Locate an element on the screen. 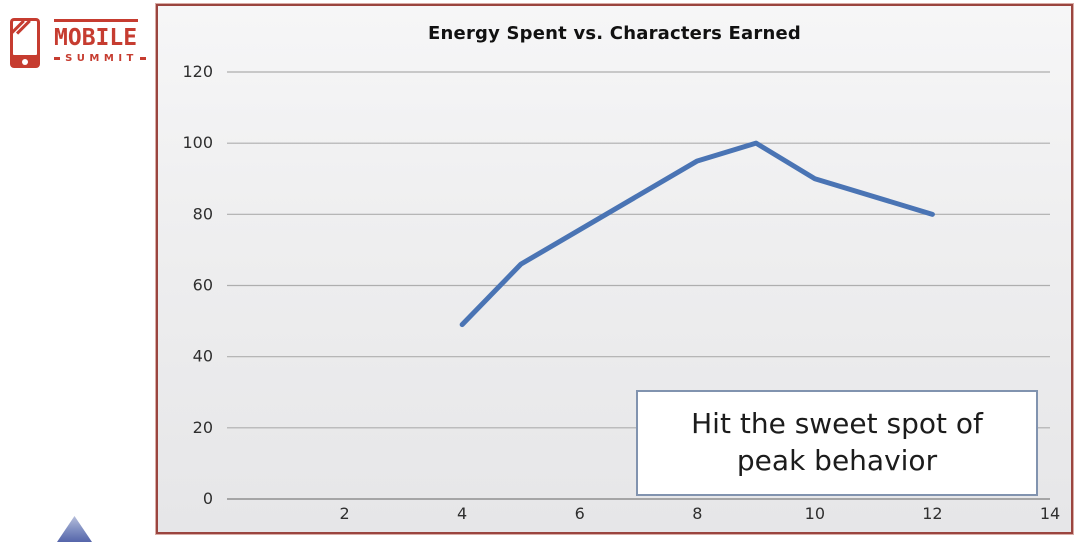  y-axis-tick-label: 0 is located at coordinates (208, 498).